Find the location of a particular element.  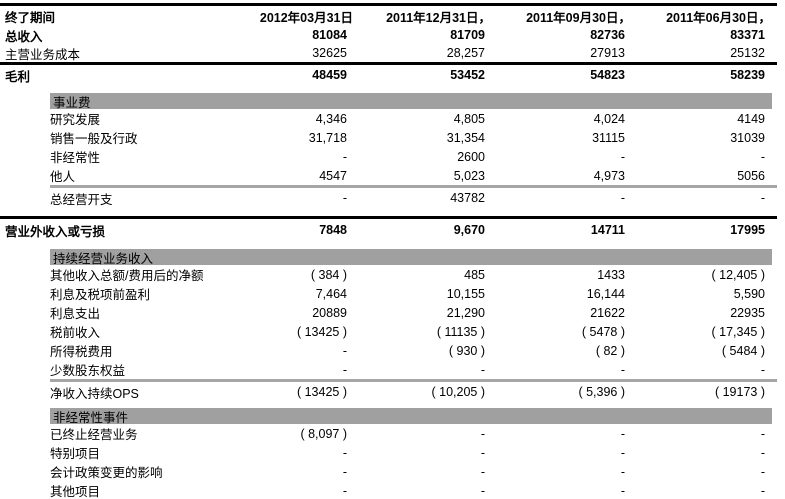

date-column-header: 2012年03月31日 is located at coordinates (306, 17).